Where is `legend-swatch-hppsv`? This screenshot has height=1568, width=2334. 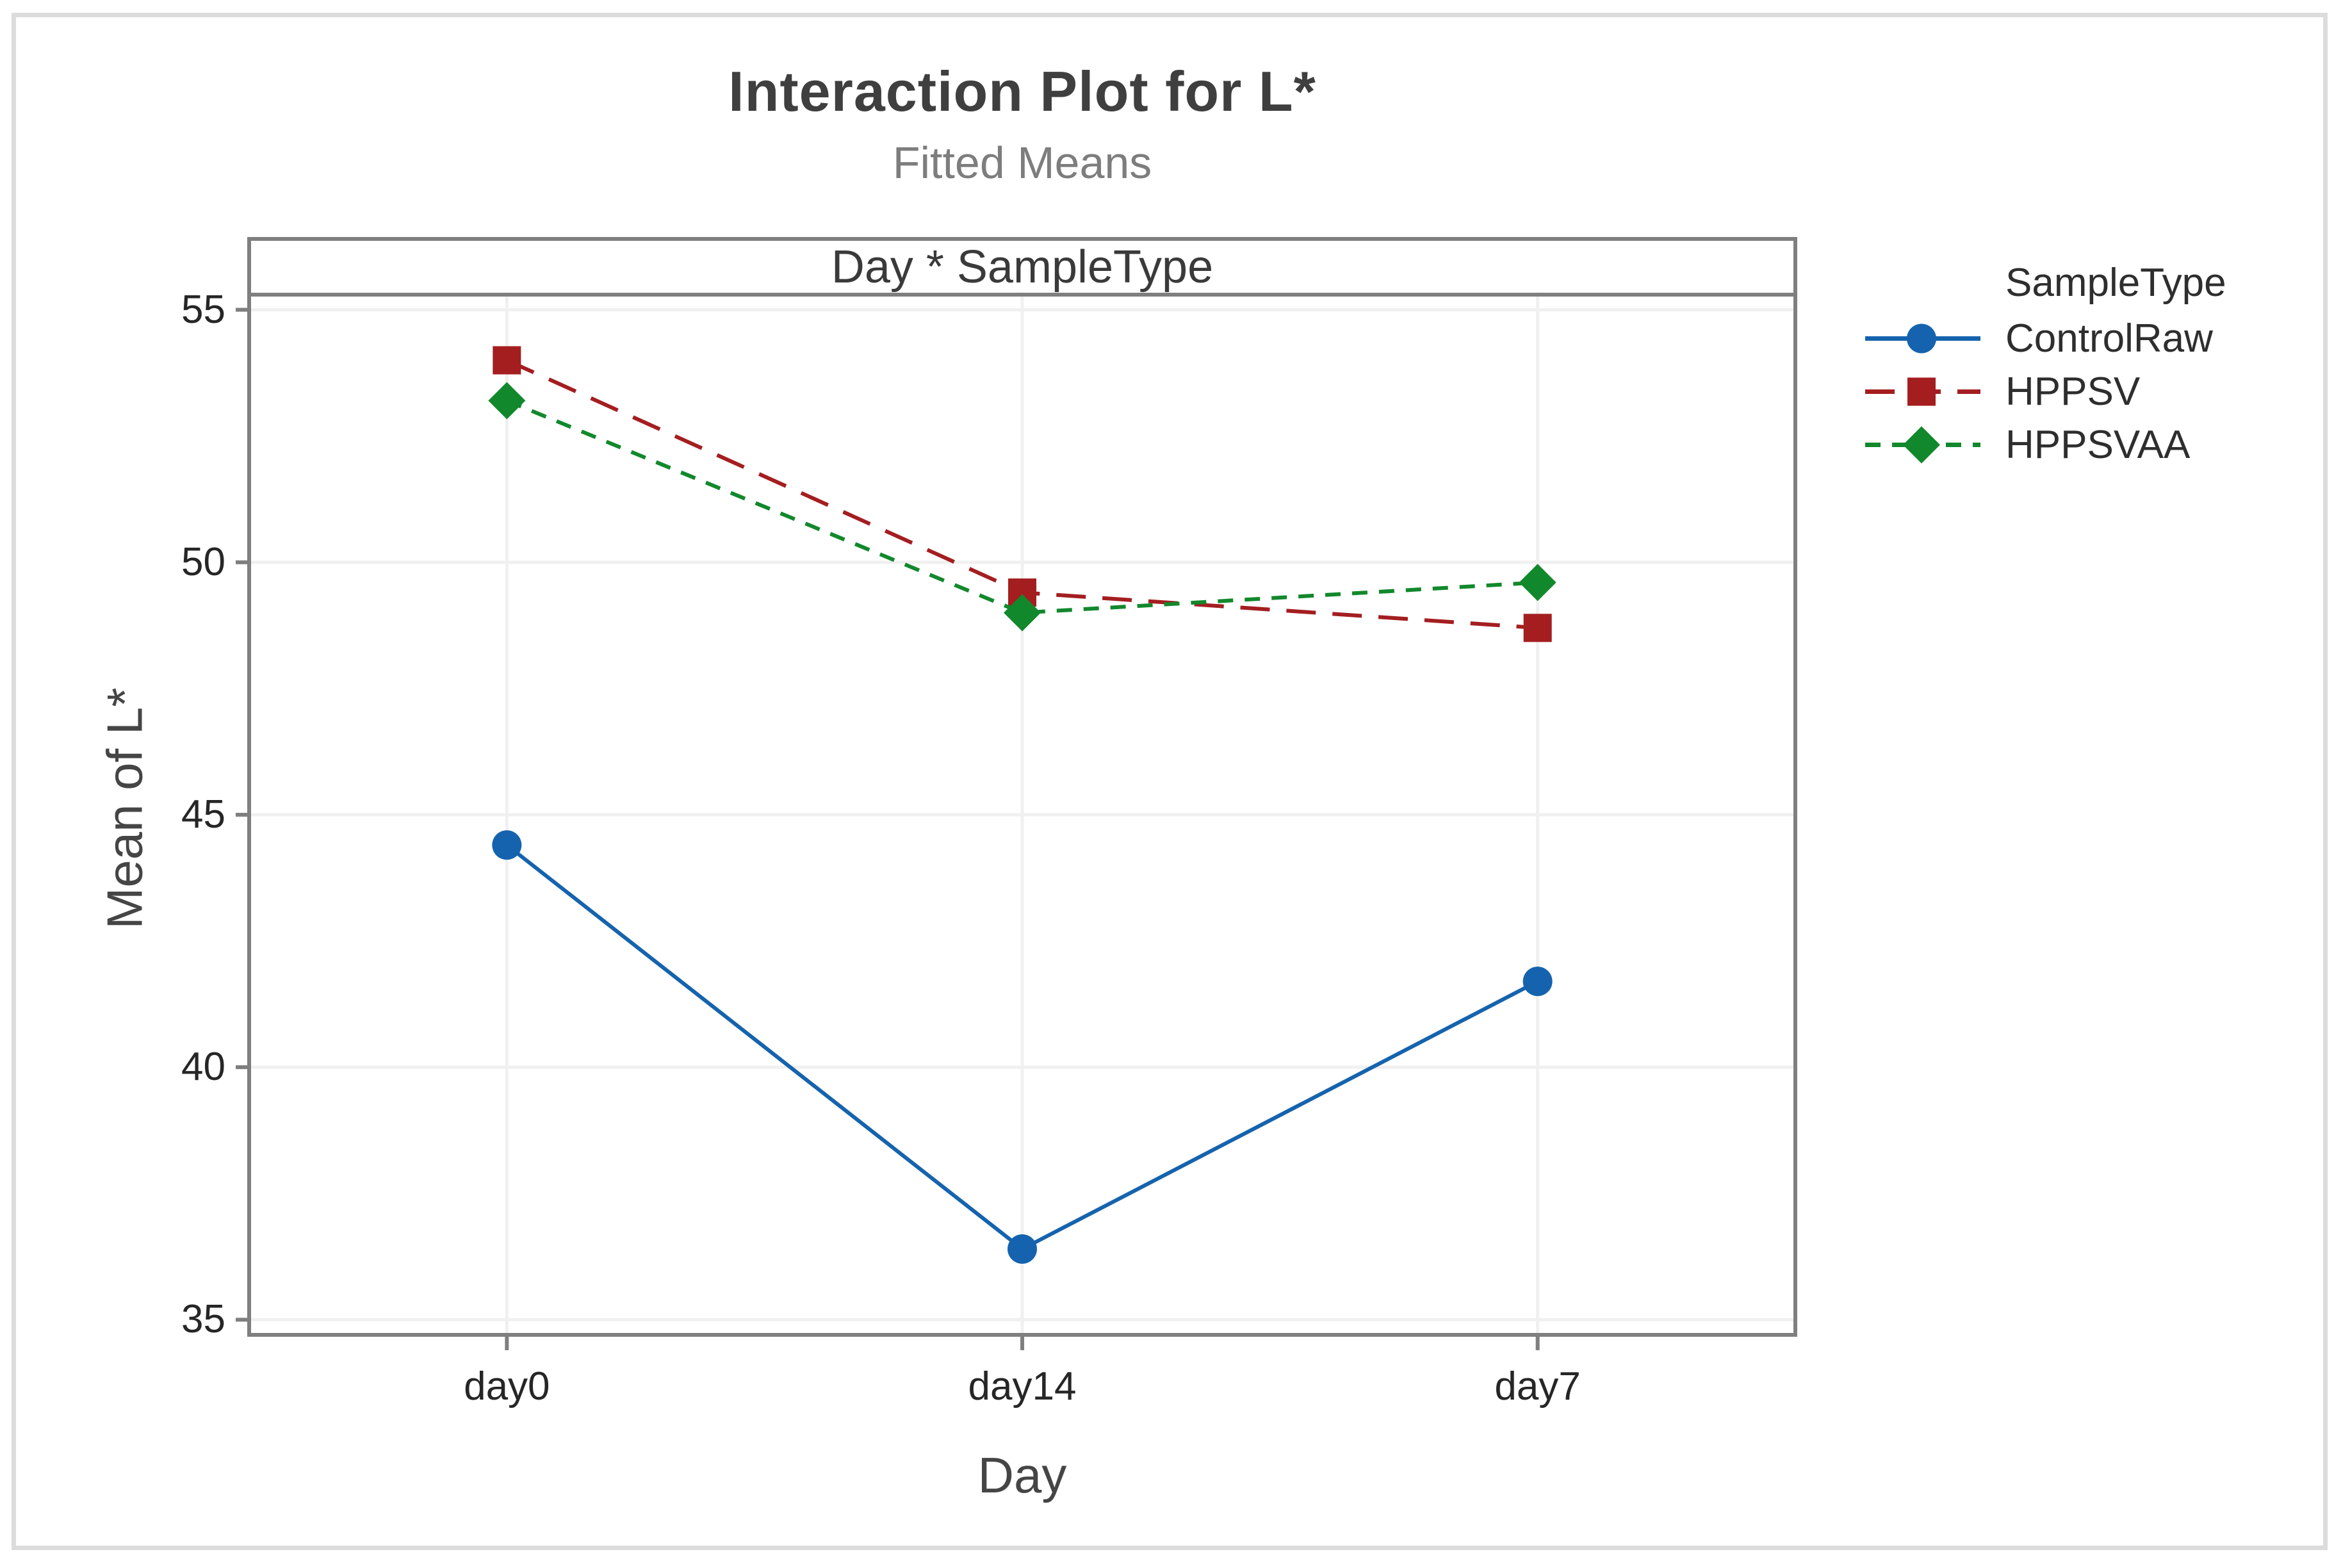 legend-swatch-hppsv is located at coordinates (1923, 391).